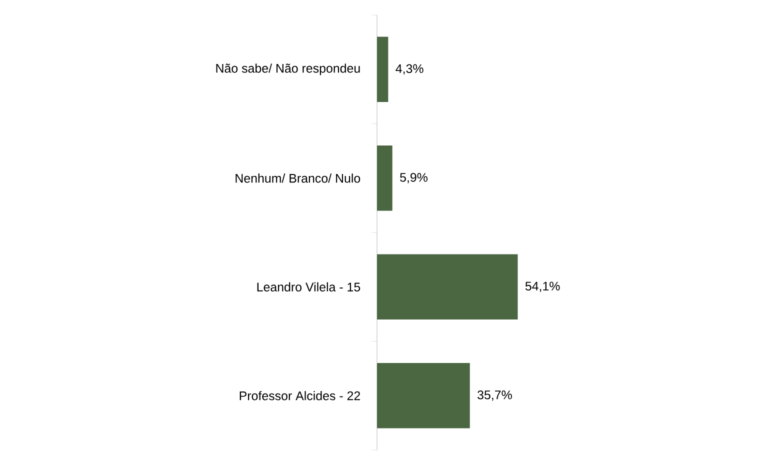 The image size is (764, 452). I want to click on data-label: 5,9%, so click(414, 178).